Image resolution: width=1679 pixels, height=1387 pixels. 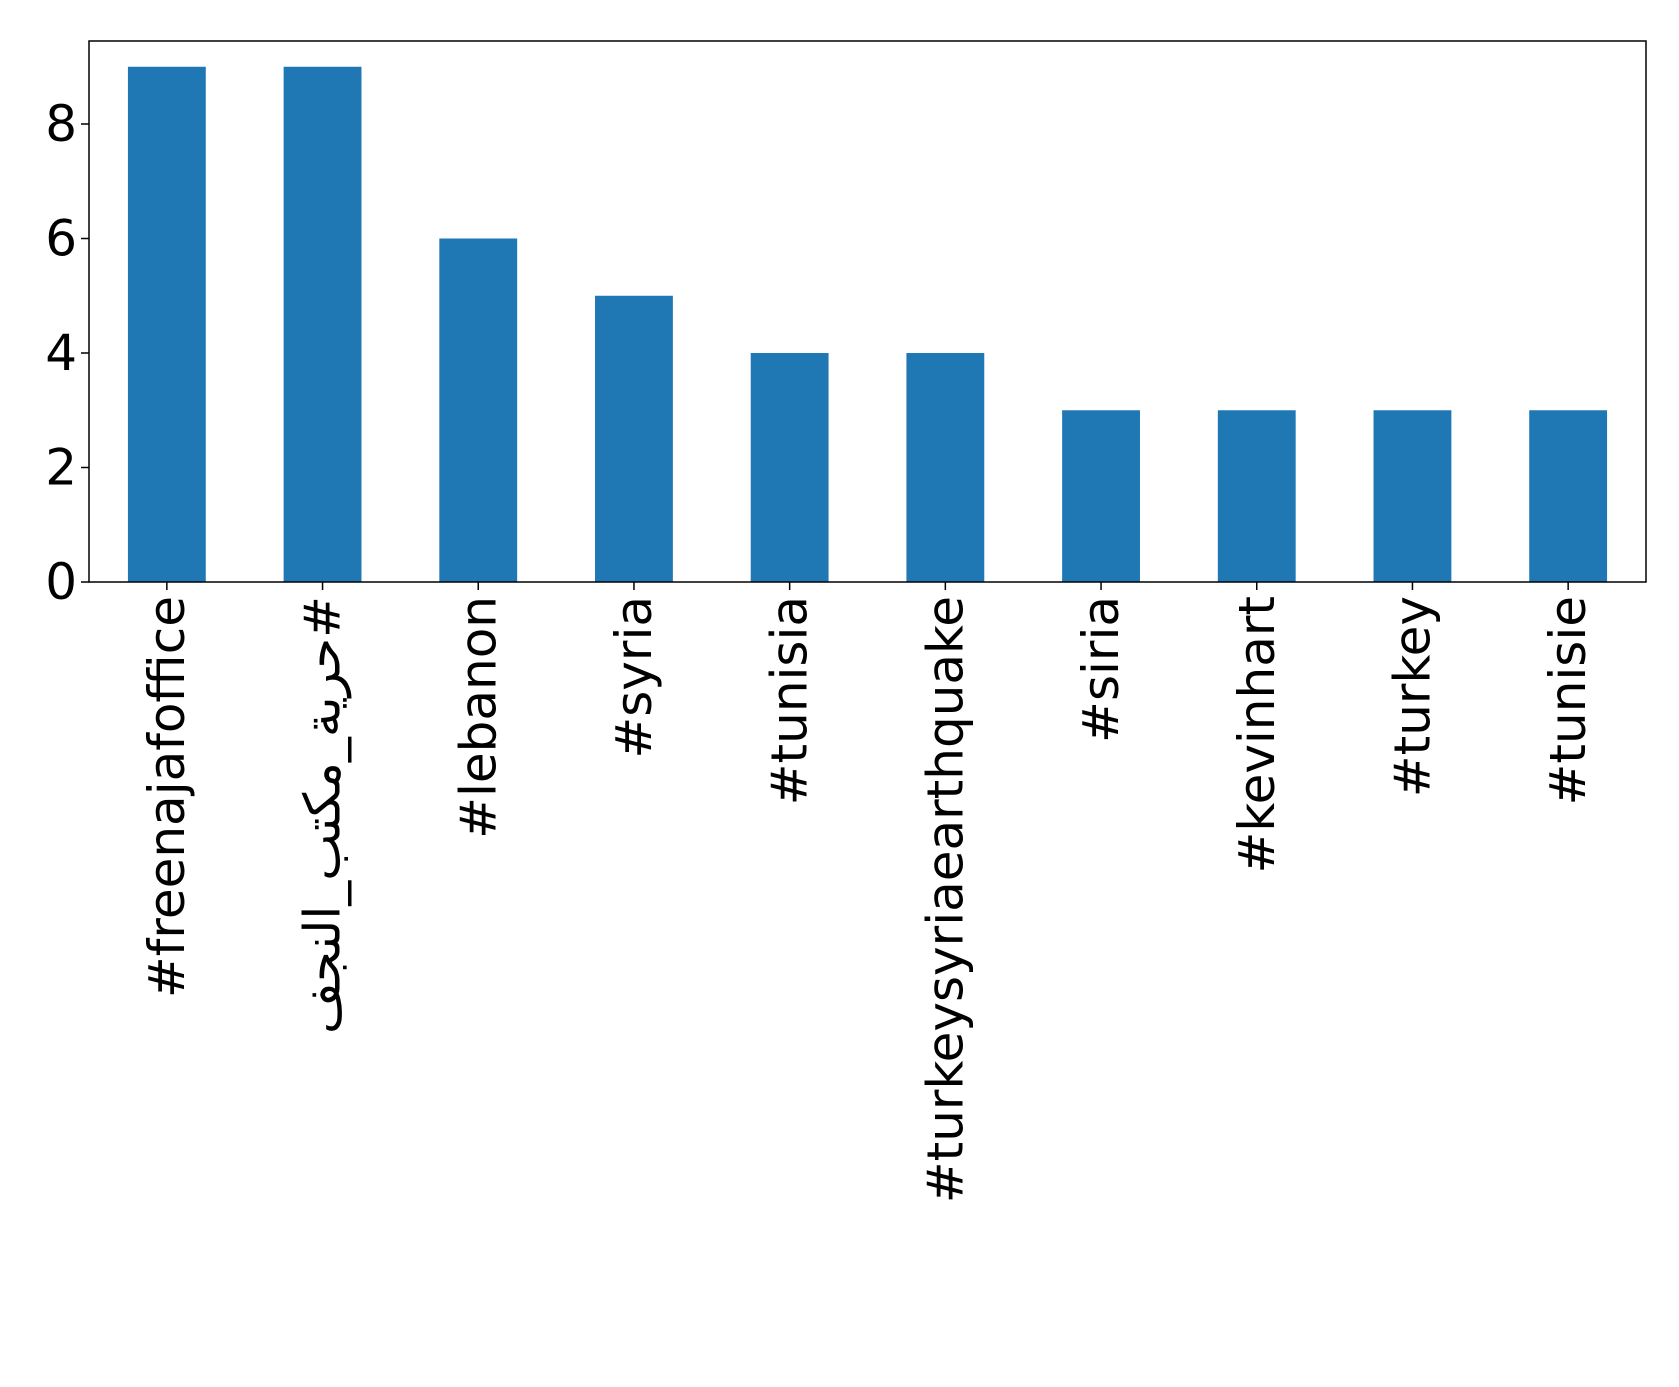 I want to click on y-tick-label: 2, so click(x=61, y=468).